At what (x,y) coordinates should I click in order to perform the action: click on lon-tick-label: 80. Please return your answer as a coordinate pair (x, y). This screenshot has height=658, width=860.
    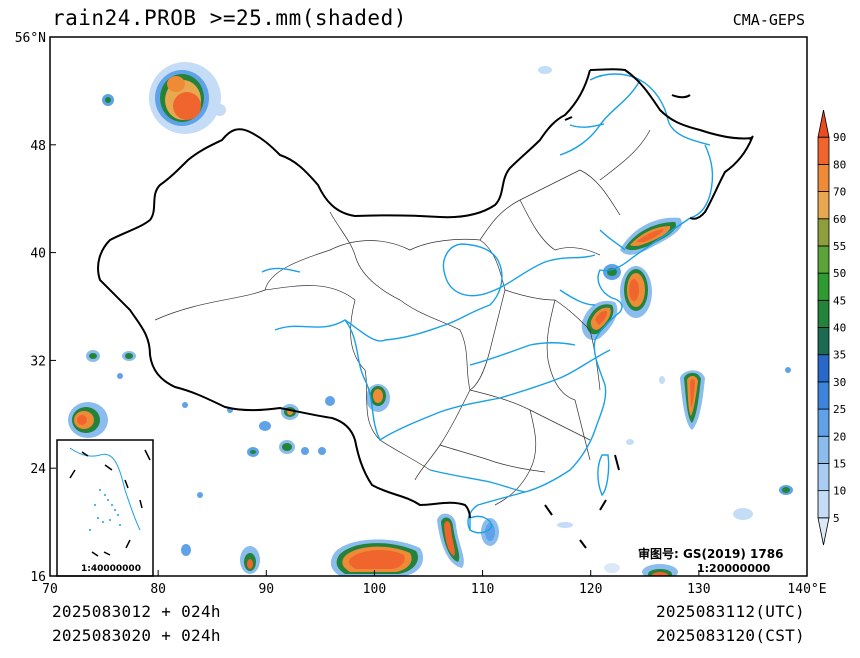
    Looking at the image, I should click on (158, 589).